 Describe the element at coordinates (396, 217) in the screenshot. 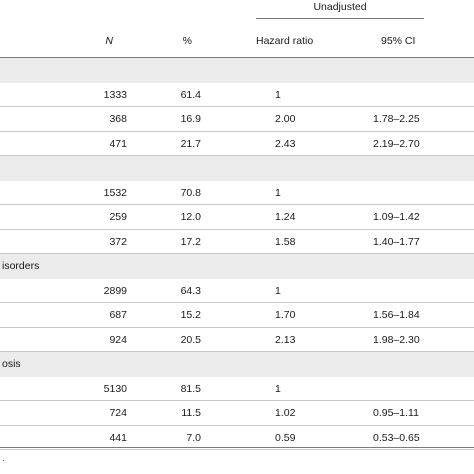

I see `cell-ci: 1.09–1.42` at that location.